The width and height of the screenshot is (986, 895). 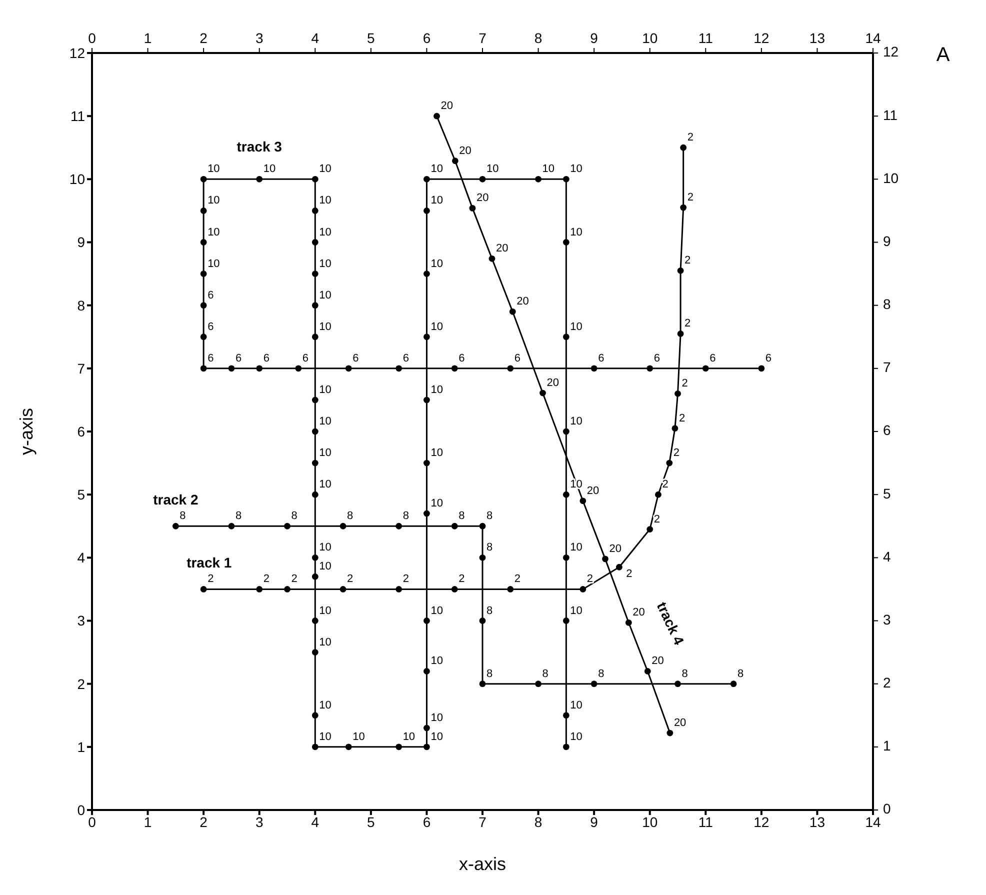 What do you see at coordinates (148, 38) in the screenshot?
I see `x2-tick-label: 1` at bounding box center [148, 38].